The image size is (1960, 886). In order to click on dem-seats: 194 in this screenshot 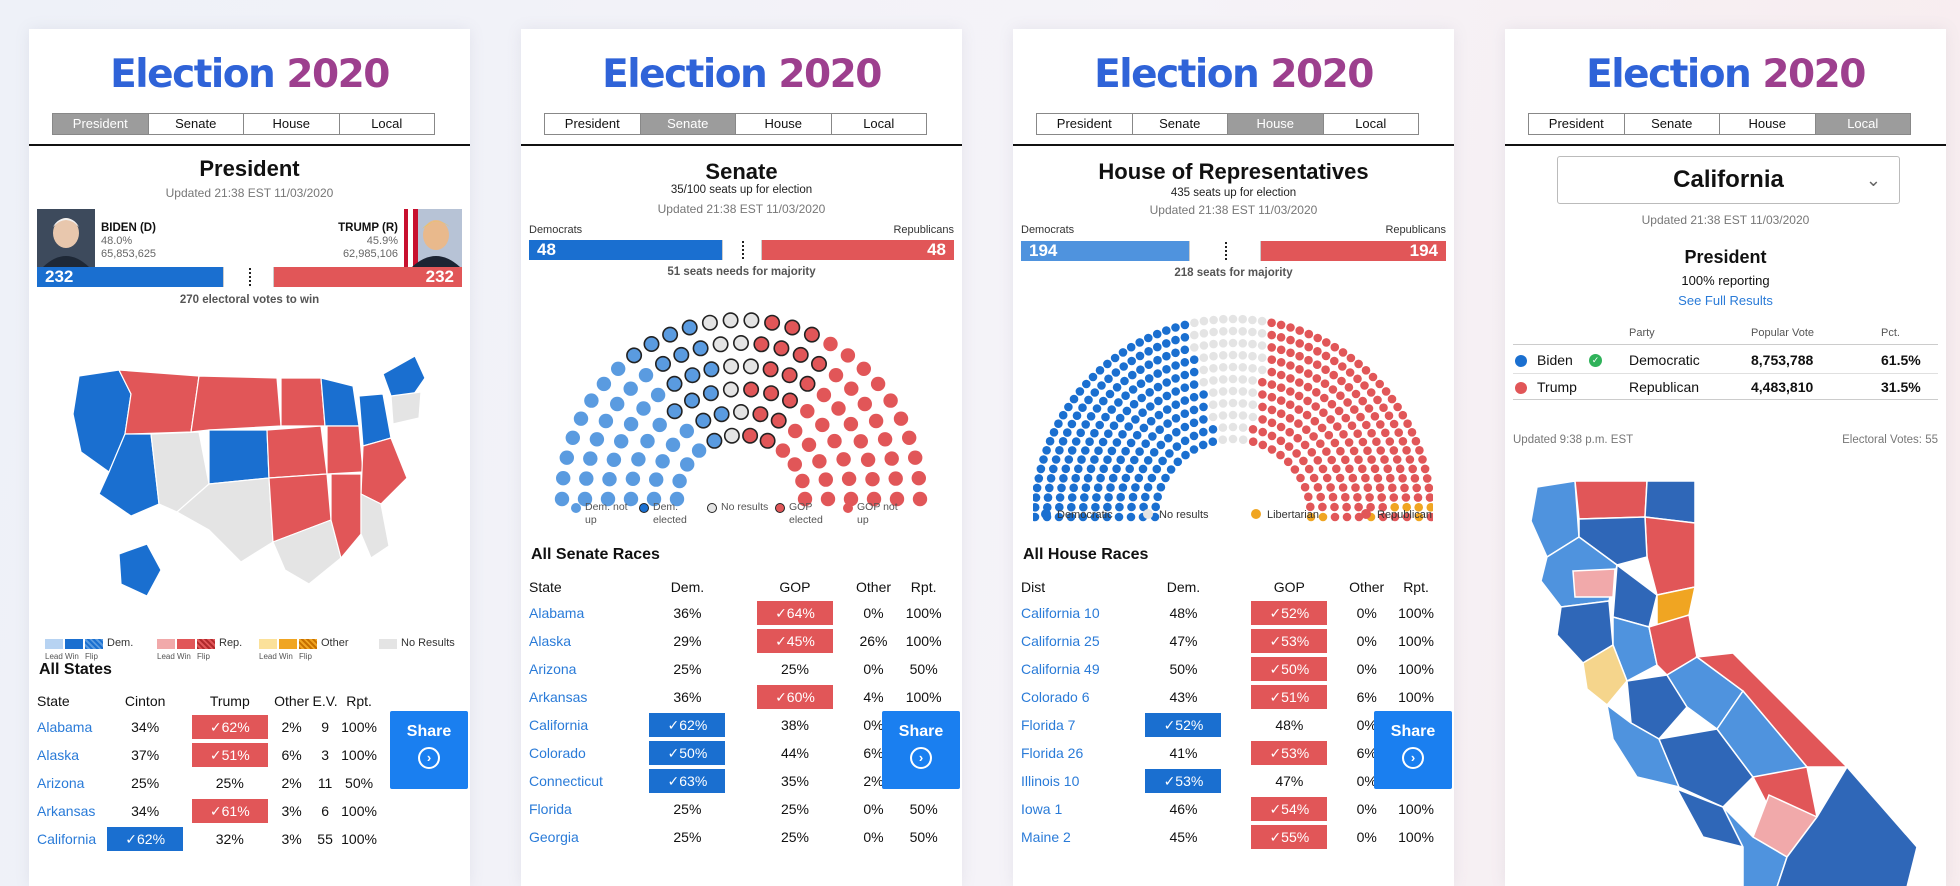, I will do `click(1105, 251)`.